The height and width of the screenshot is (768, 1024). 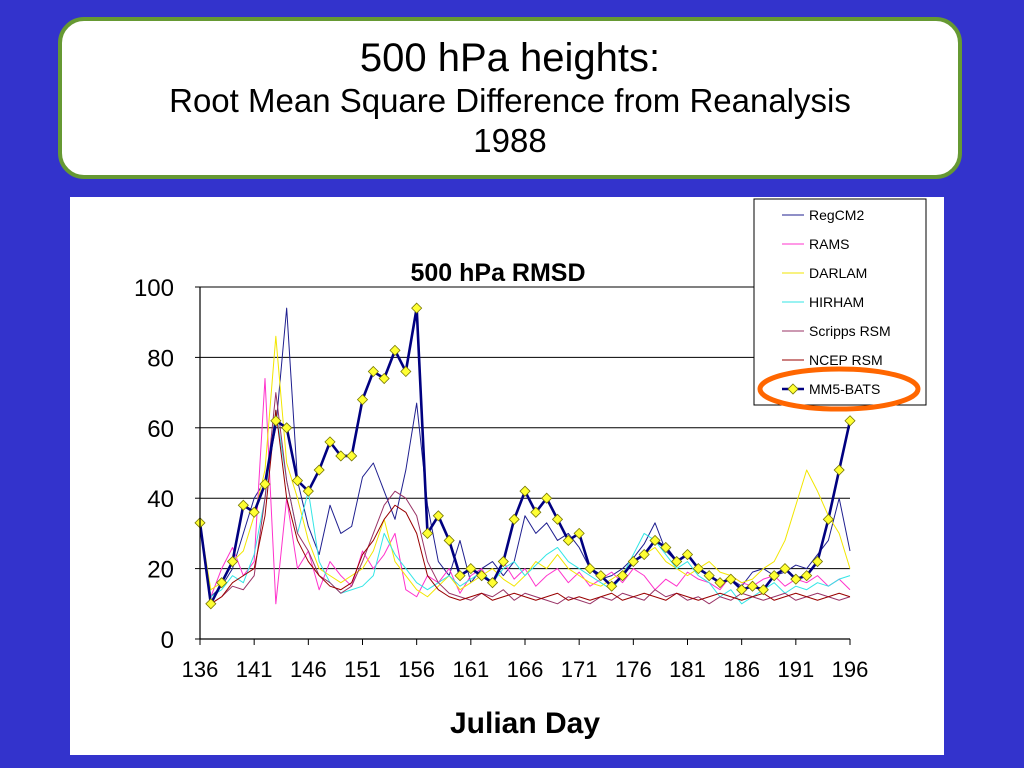 What do you see at coordinates (795, 669) in the screenshot?
I see `x-tick-label: 191` at bounding box center [795, 669].